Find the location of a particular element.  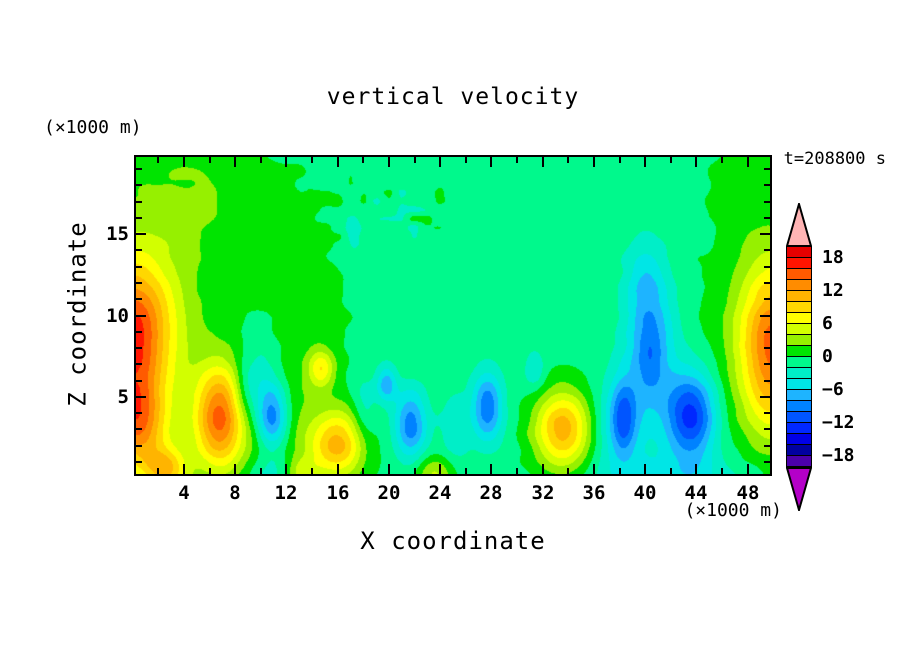

x-tick-label: 24 is located at coordinates (440, 493).